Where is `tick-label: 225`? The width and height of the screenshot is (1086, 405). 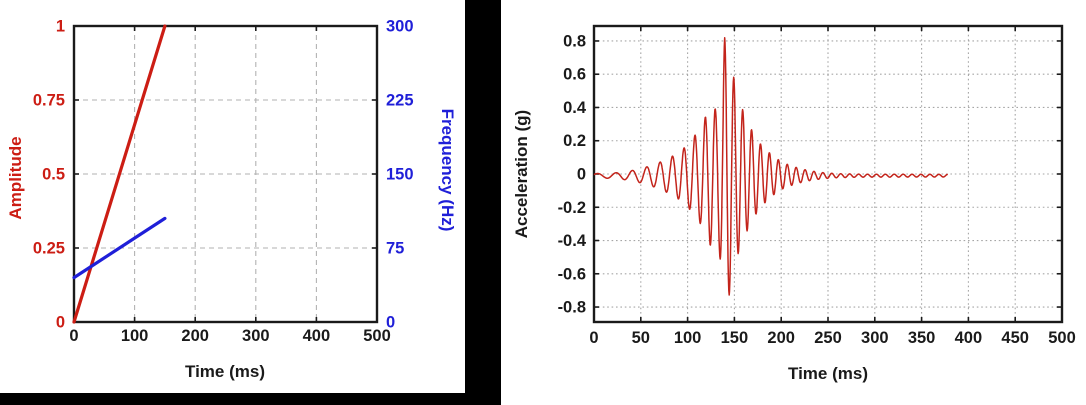 tick-label: 225 is located at coordinates (400, 101).